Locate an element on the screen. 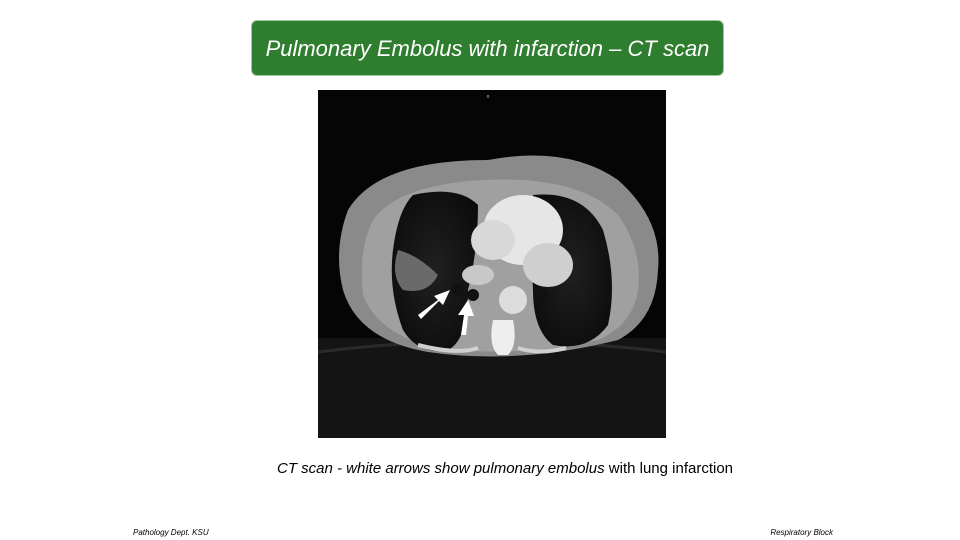  footer-left: Pathology Dept. KSU is located at coordinates (171, 532).